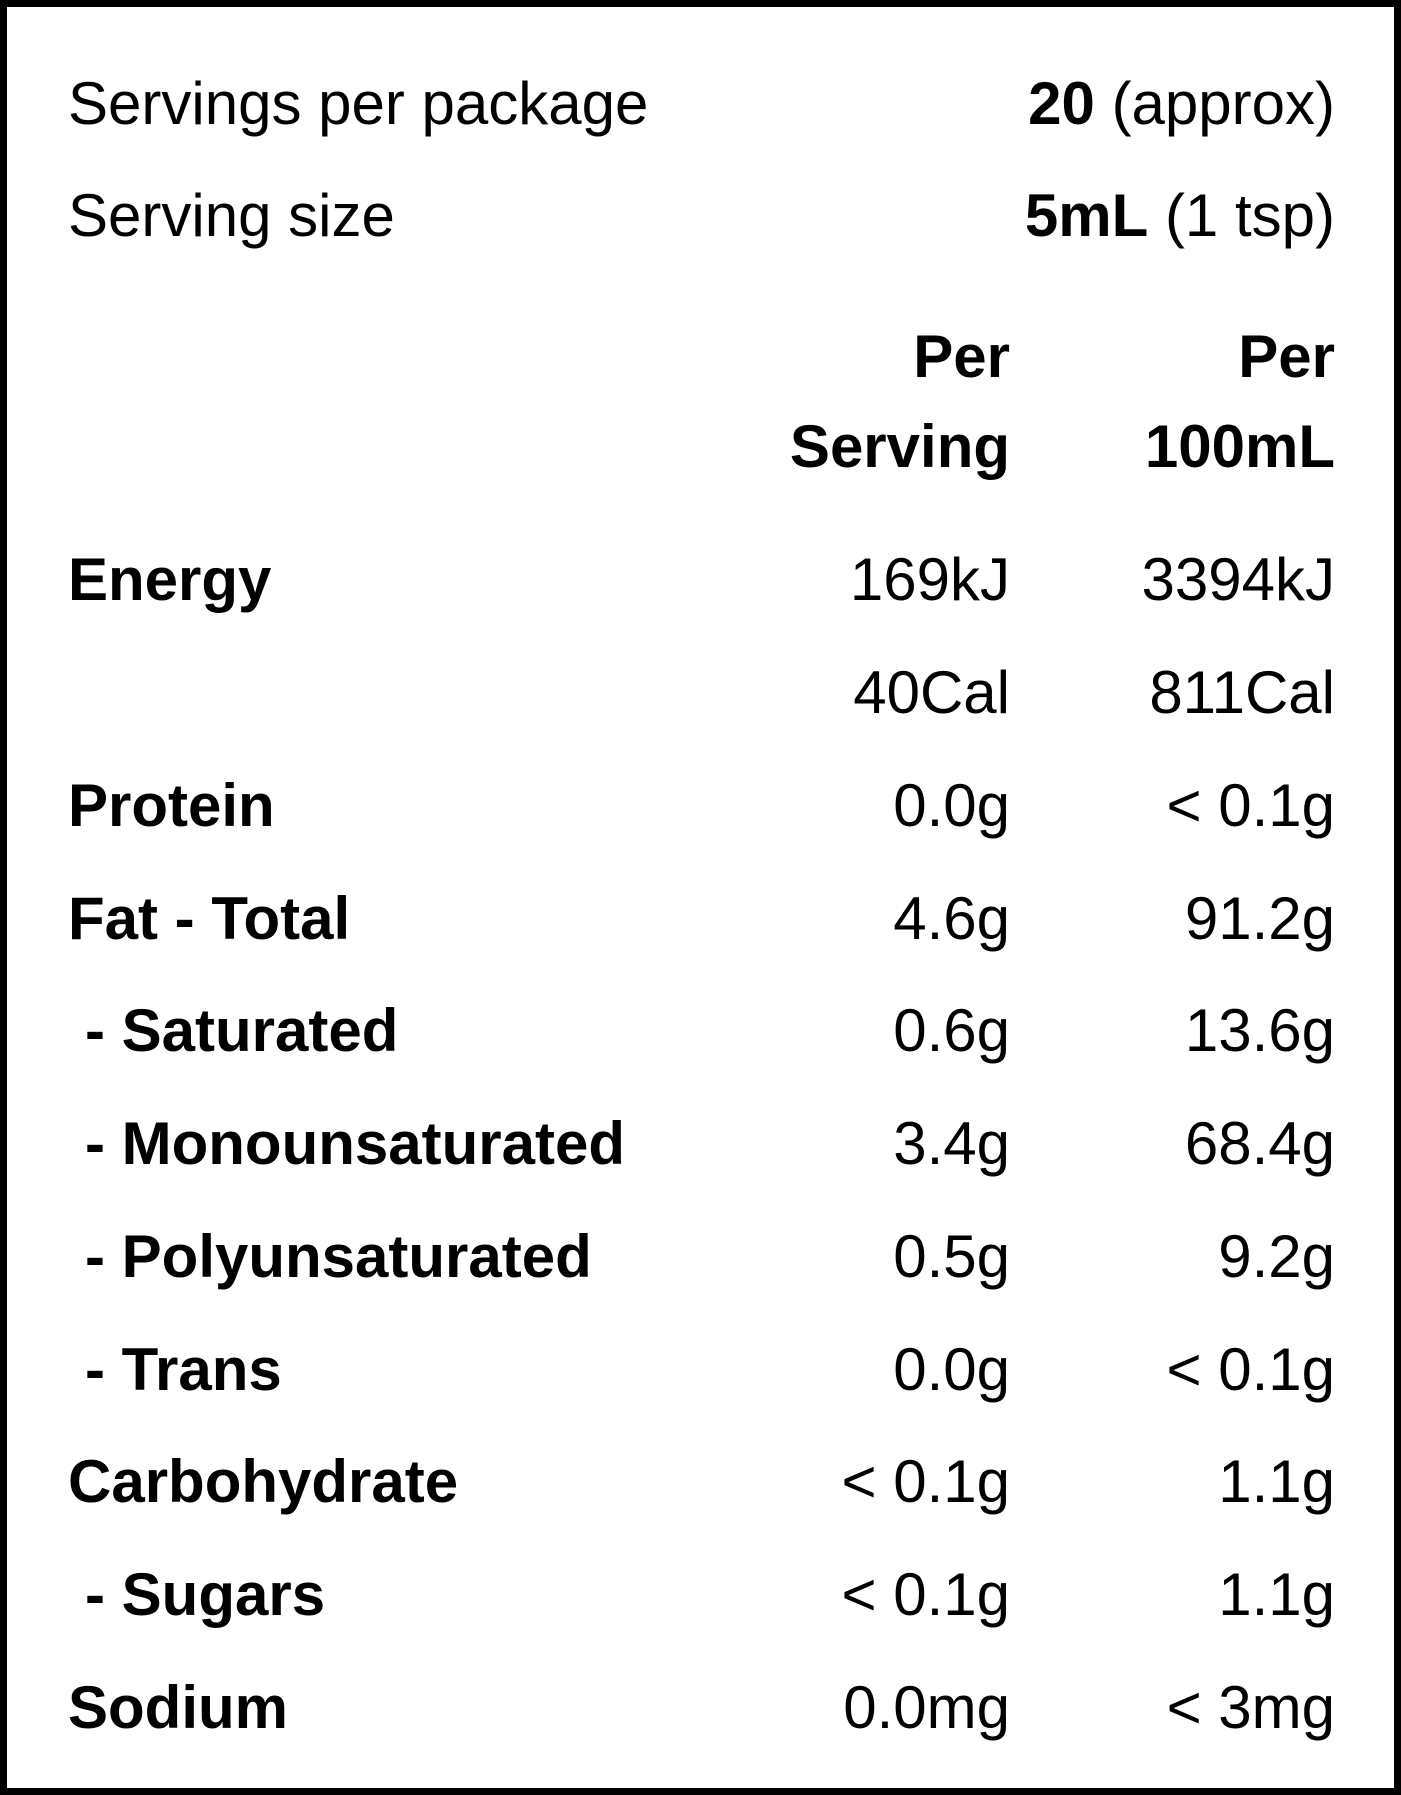 Image resolution: width=1401 pixels, height=1795 pixels. What do you see at coordinates (1242, 692) in the screenshot?
I see `per-100ml-value: 811Cal` at bounding box center [1242, 692].